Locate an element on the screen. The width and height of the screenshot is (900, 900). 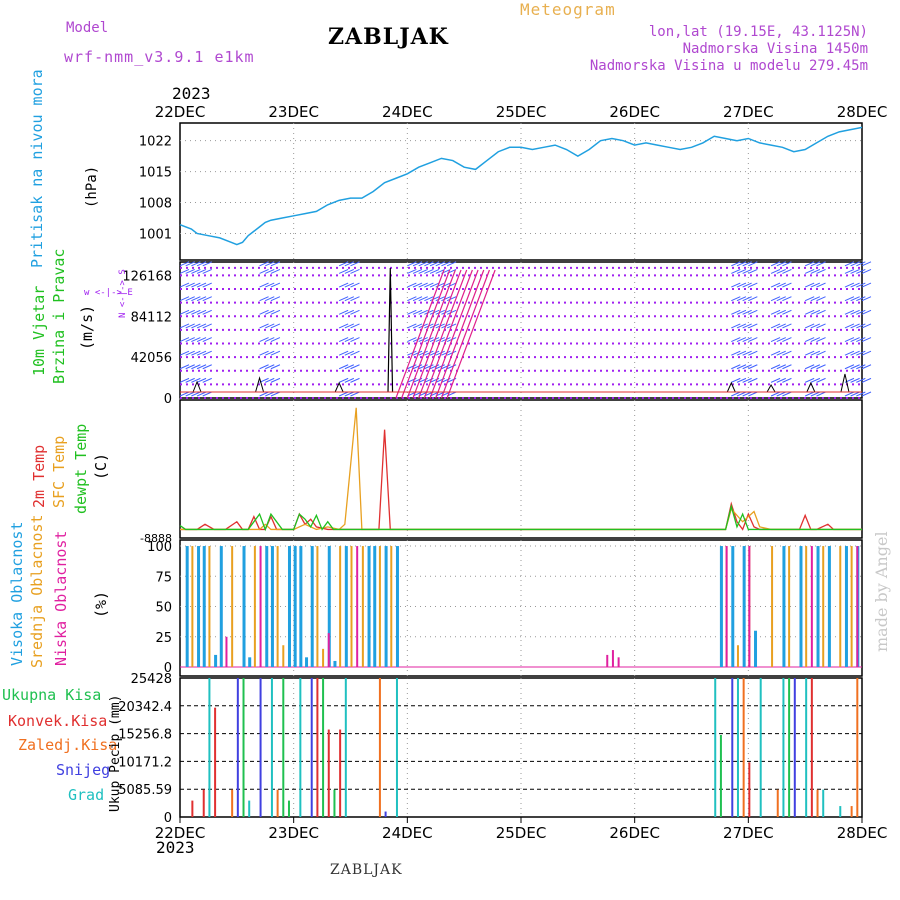
wind-arrow is located at coordinates (448, 334).